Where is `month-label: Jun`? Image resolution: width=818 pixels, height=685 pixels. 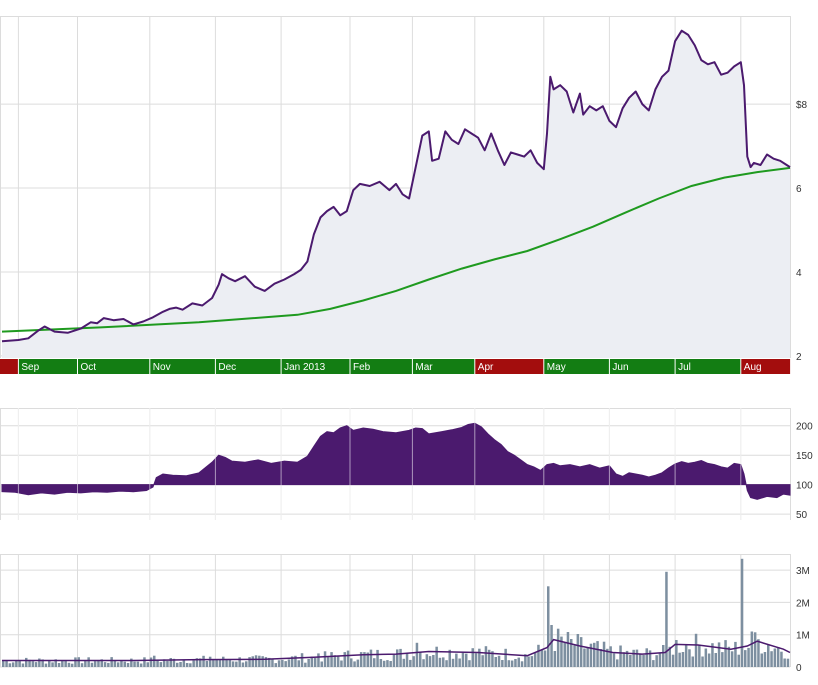
month-label: Jun is located at coordinates (620, 367).